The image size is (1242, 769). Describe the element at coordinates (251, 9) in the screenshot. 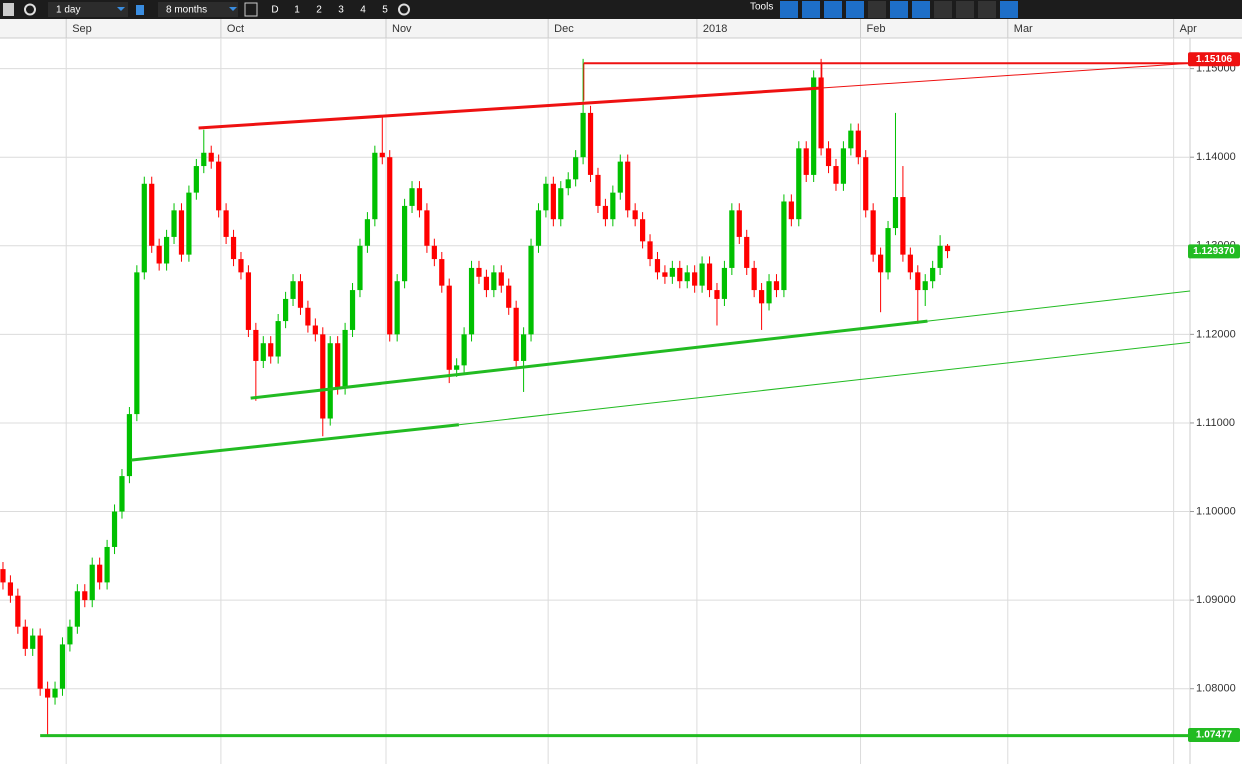

I see `calendar-icon` at that location.